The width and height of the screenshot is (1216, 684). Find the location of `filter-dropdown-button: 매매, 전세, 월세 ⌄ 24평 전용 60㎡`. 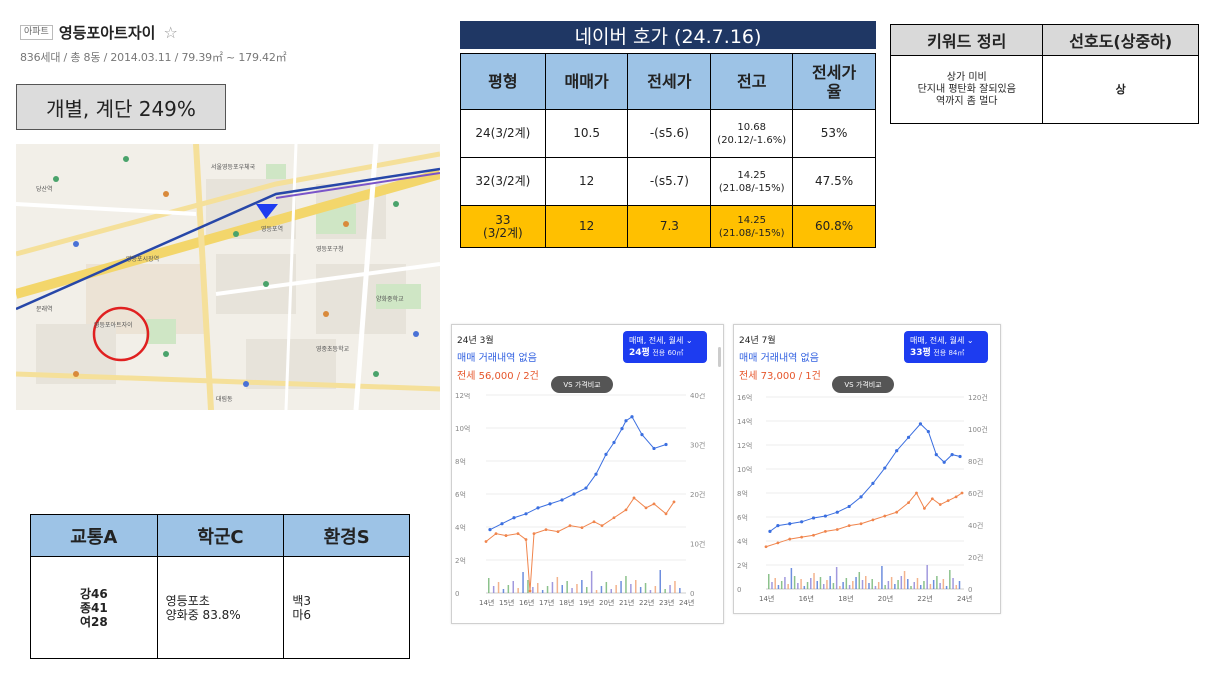

filter-dropdown-button: 매매, 전세, 월세 ⌄ 24평 전용 60㎡ is located at coordinates (665, 347).